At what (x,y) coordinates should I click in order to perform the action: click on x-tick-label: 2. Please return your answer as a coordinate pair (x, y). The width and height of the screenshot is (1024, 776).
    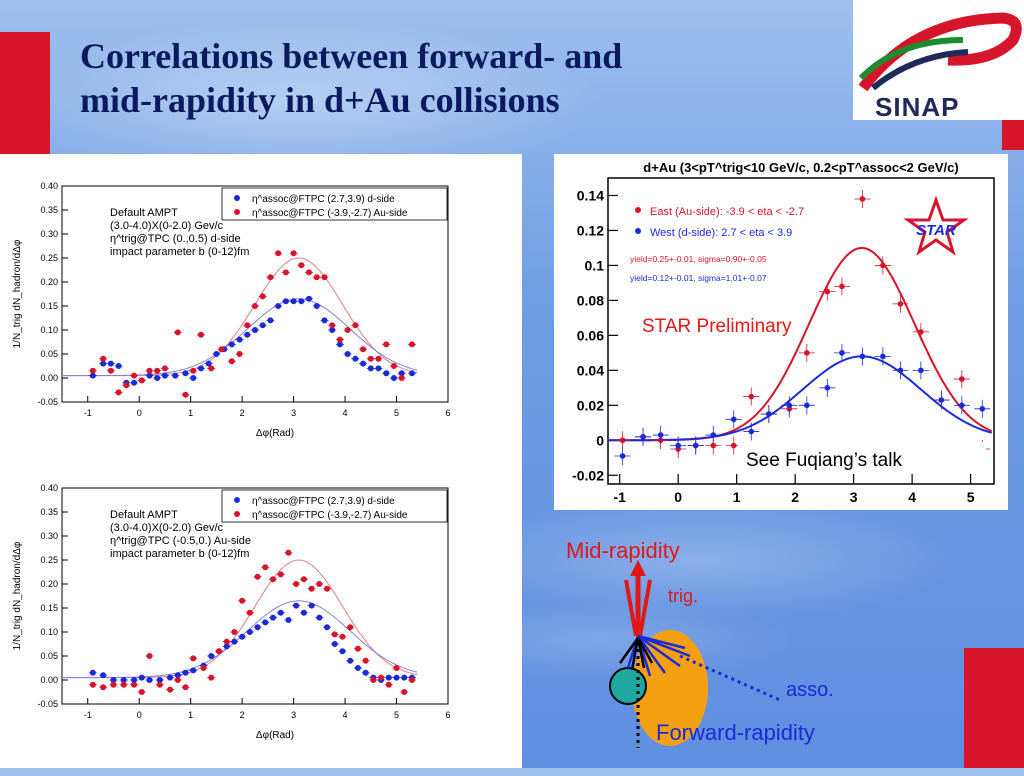
    Looking at the image, I should click on (242, 715).